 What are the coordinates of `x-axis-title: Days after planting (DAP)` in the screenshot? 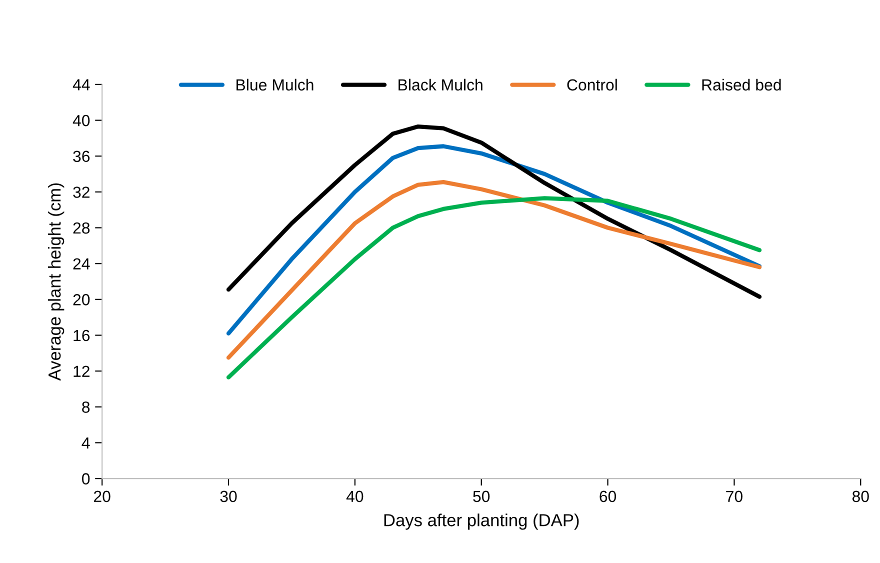 It's located at (481, 522).